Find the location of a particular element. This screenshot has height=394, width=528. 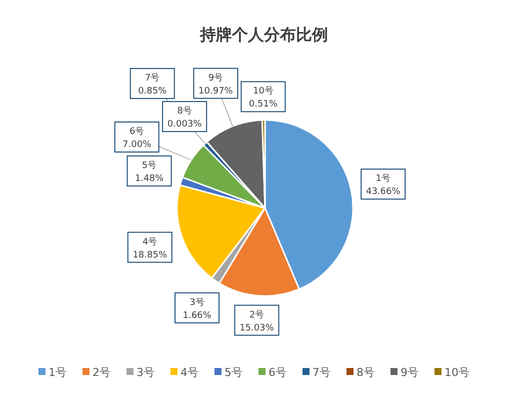

legend-label: 1号 is located at coordinates (57, 372).